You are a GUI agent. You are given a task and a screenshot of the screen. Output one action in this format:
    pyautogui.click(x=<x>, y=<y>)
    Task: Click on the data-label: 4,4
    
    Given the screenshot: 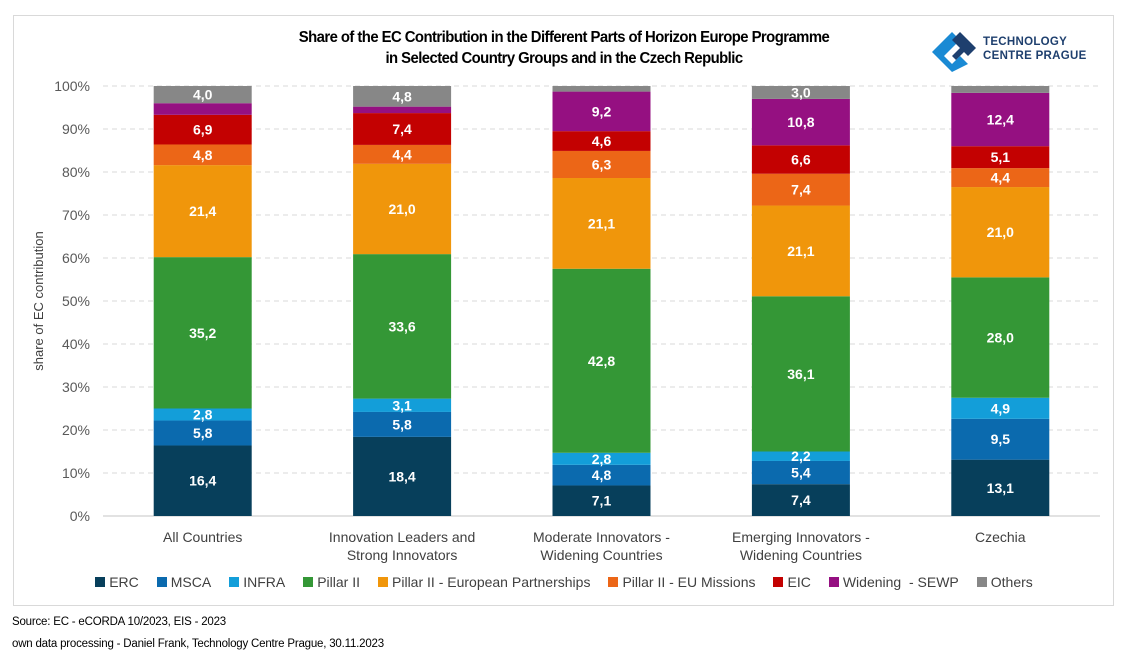 What is the action you would take?
    pyautogui.click(x=1001, y=178)
    